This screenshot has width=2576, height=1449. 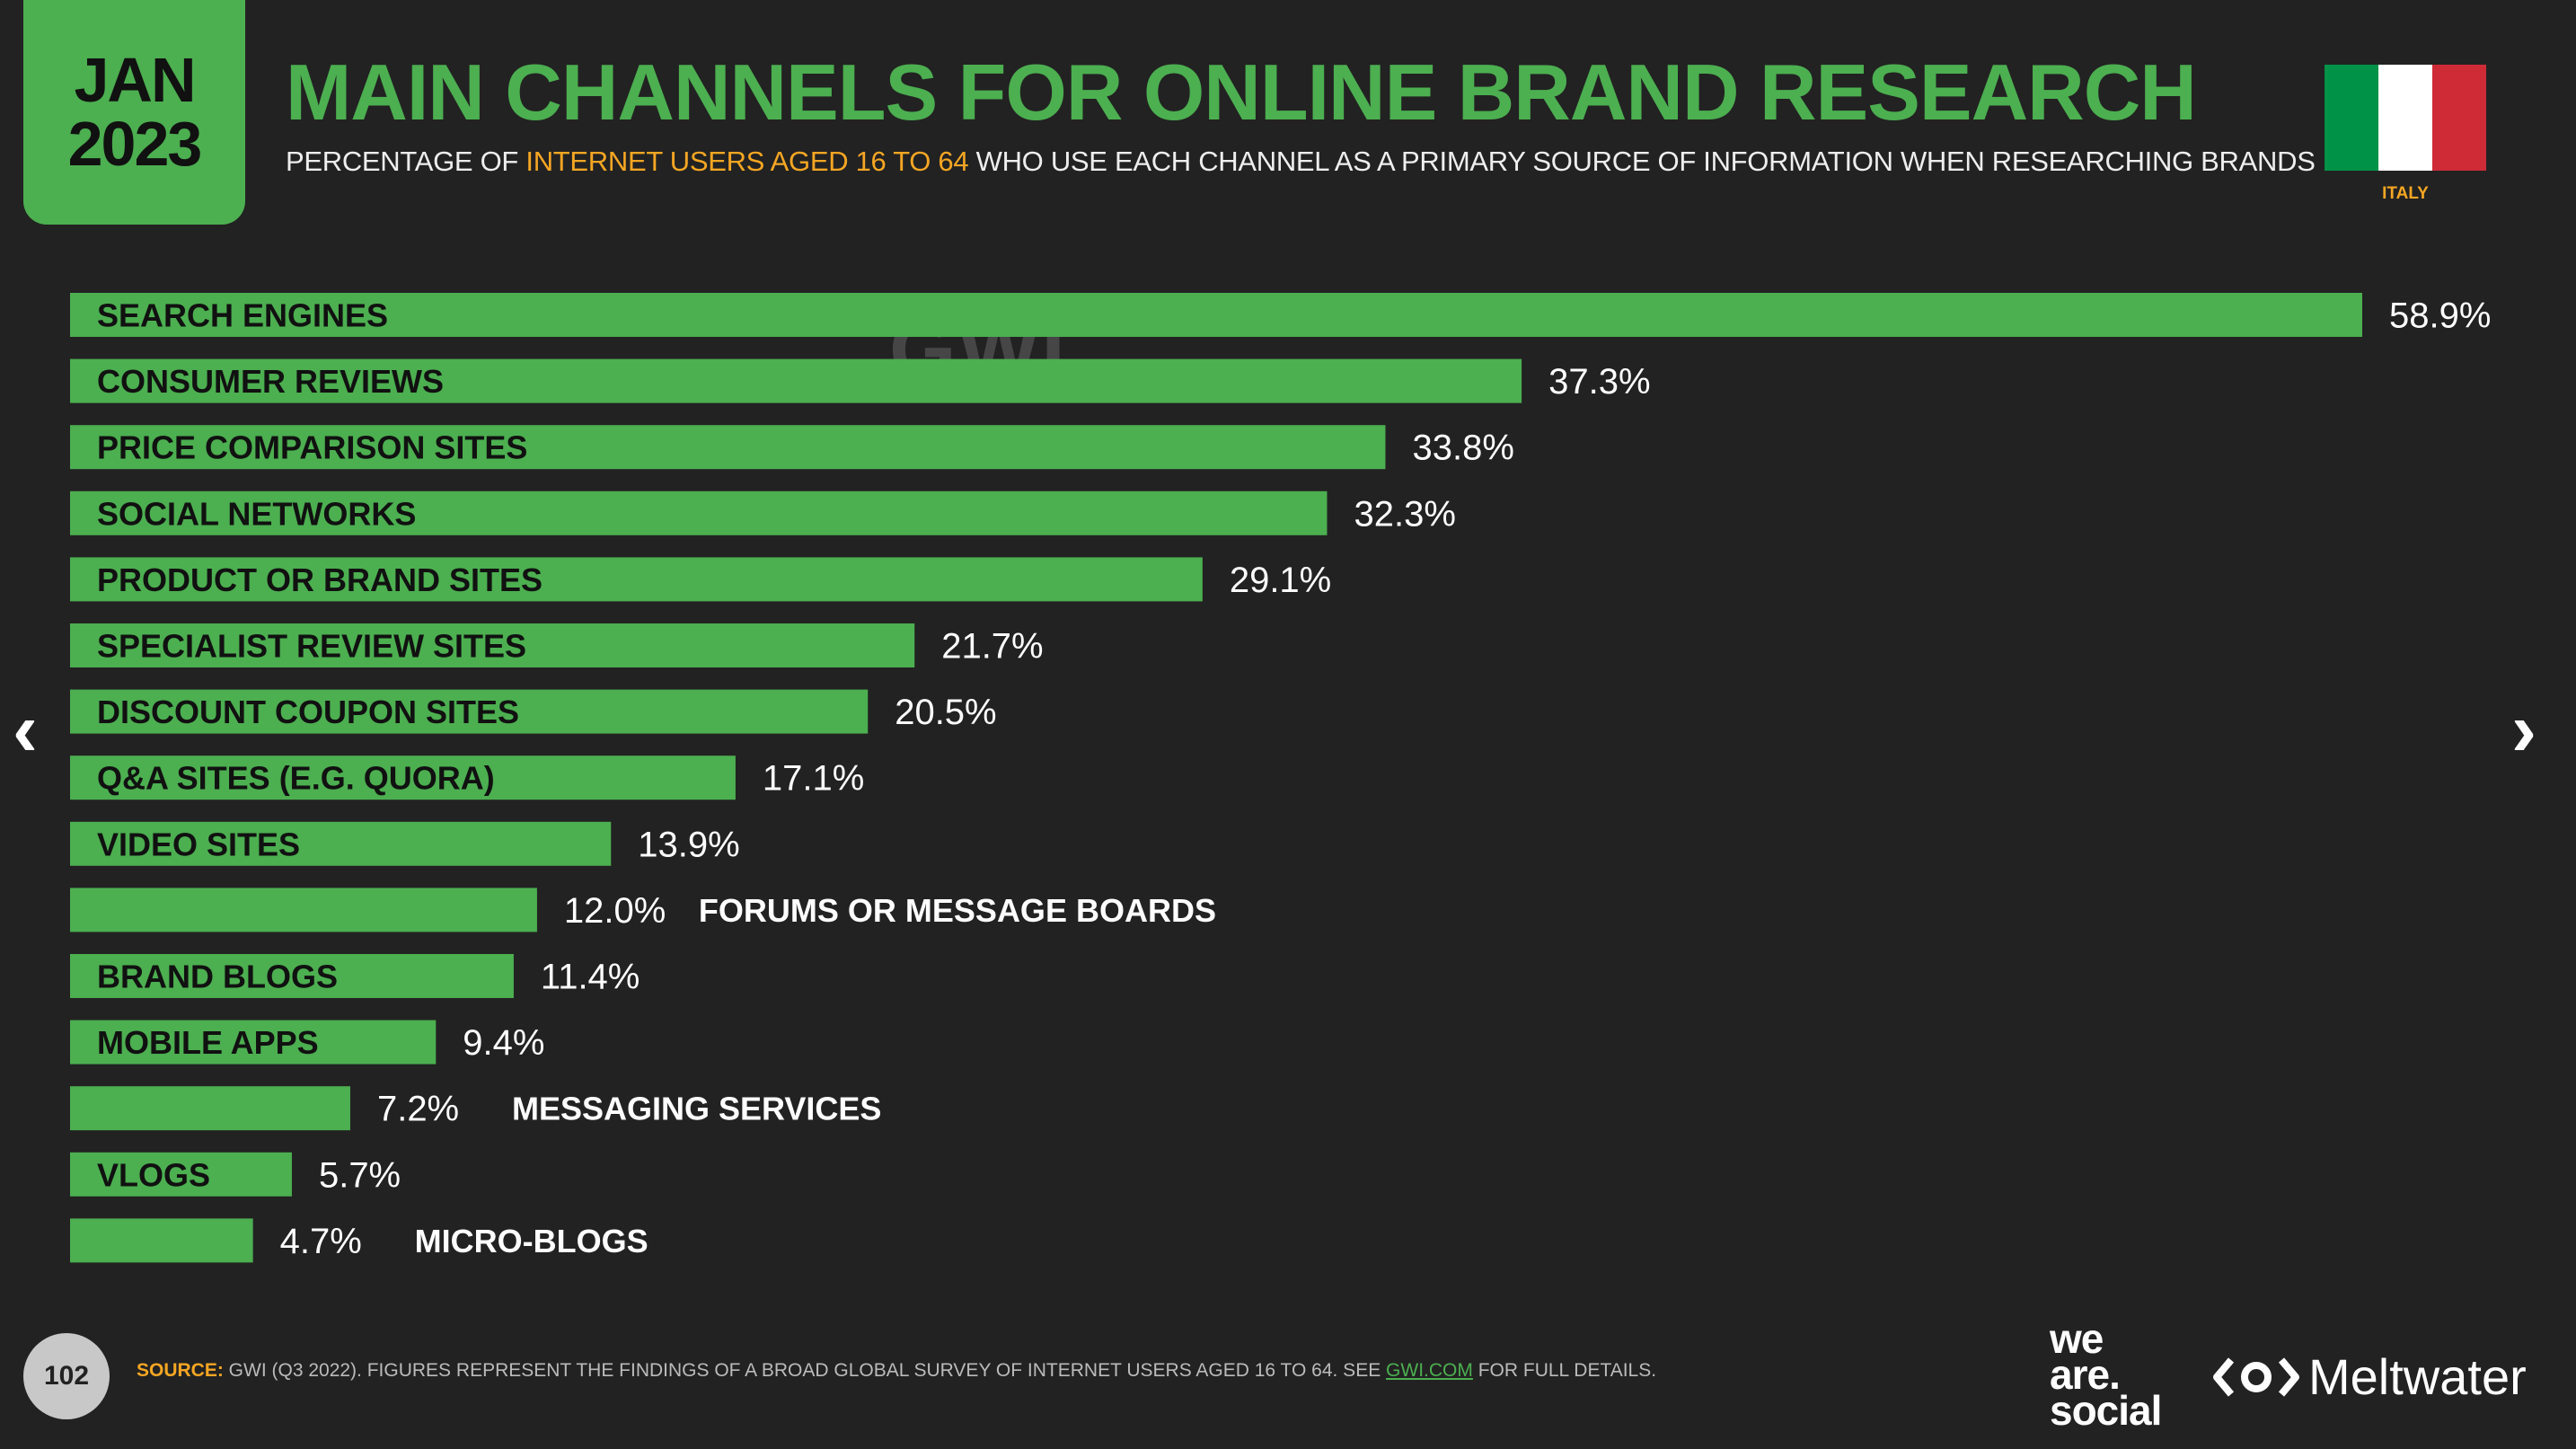 What do you see at coordinates (153, 1174) in the screenshot?
I see `category-label-13: VLOGS` at bounding box center [153, 1174].